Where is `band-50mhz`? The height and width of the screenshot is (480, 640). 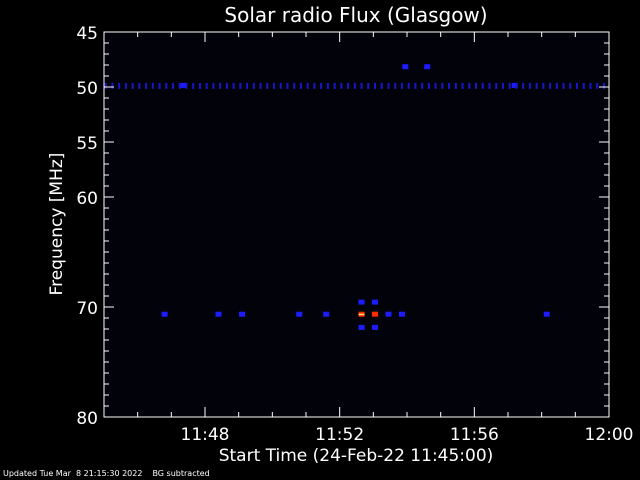
band-50mhz is located at coordinates (354, 85).